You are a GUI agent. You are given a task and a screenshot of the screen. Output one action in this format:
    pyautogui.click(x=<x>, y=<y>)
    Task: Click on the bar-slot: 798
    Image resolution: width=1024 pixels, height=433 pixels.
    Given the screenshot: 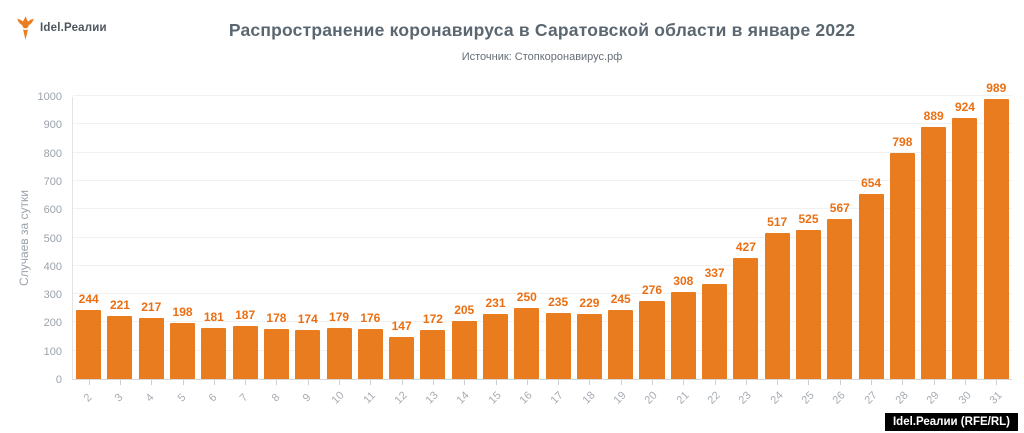 What is the action you would take?
    pyautogui.click(x=902, y=241)
    